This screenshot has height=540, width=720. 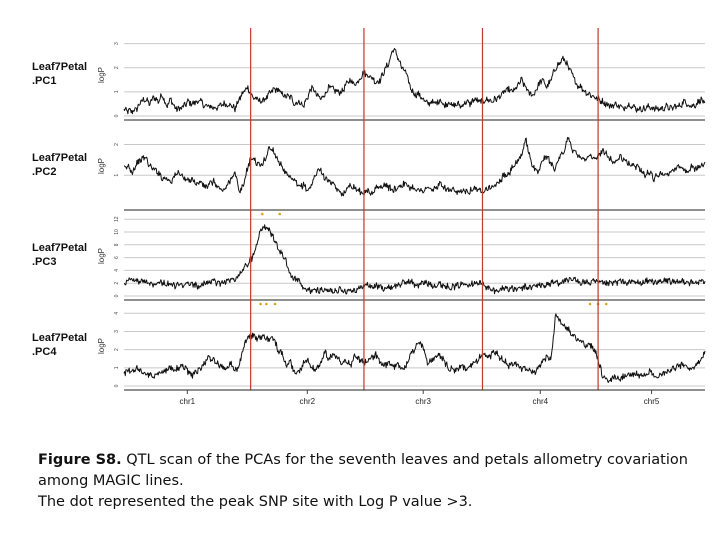 What do you see at coordinates (44, 172) in the screenshot?
I see `panel-label-line-2: .PC2` at bounding box center [44, 172].